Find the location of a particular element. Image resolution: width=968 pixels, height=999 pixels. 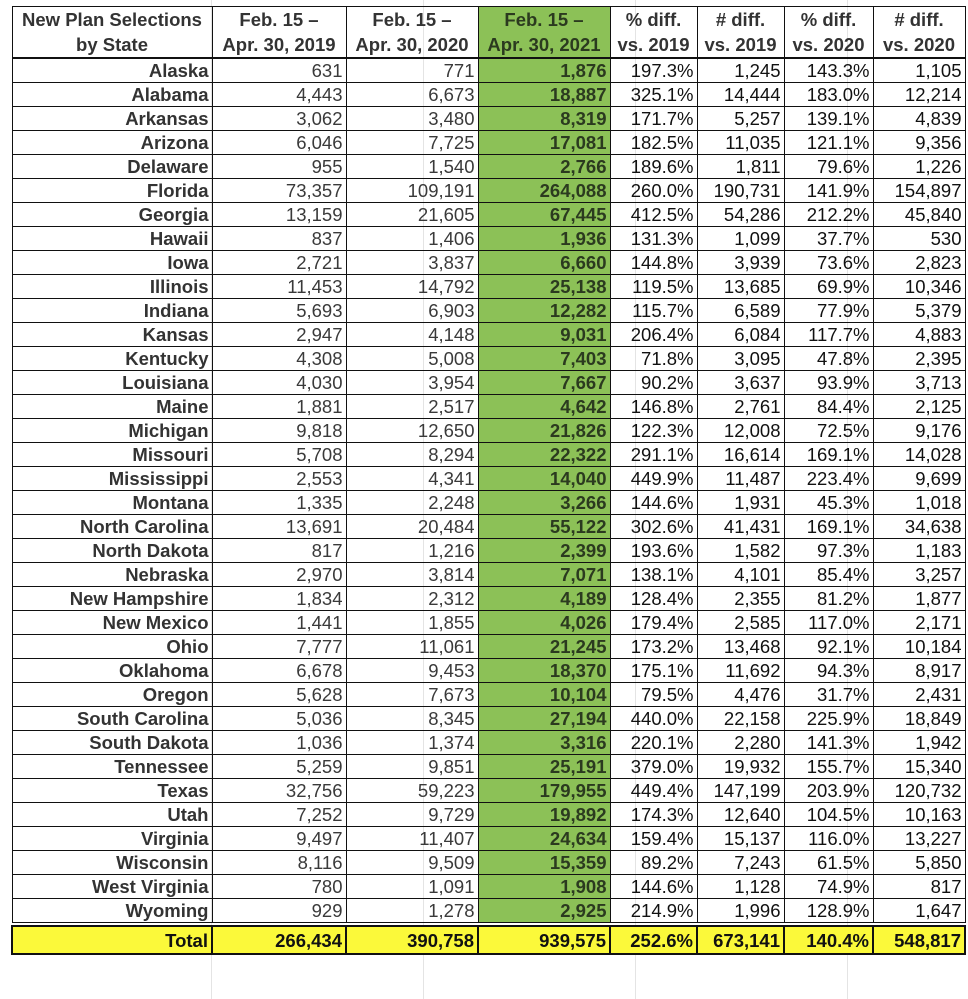

cell-num-diff-vs-2020: 10,346 is located at coordinates (919, 286).